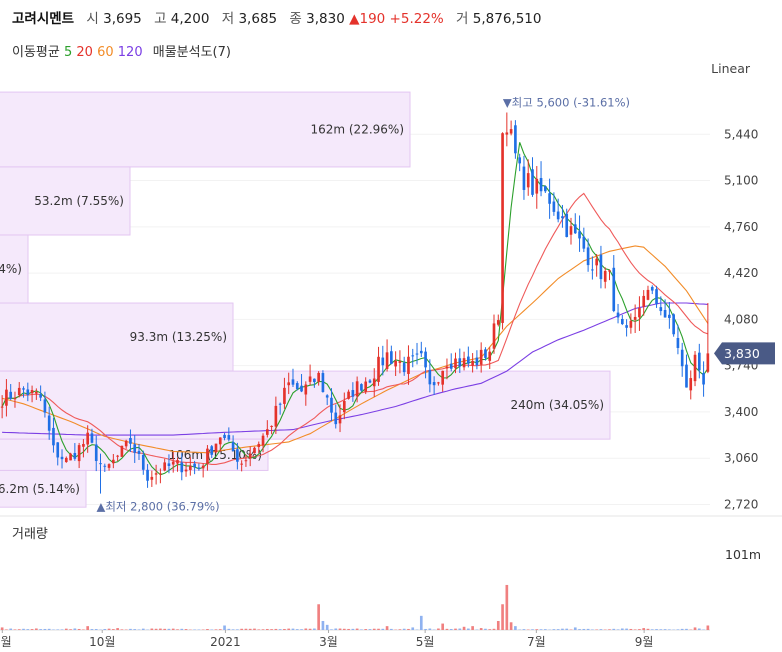 The image size is (782, 652). Describe the element at coordinates (730, 68) in the screenshot. I see `scale-toggle: Linear` at that location.